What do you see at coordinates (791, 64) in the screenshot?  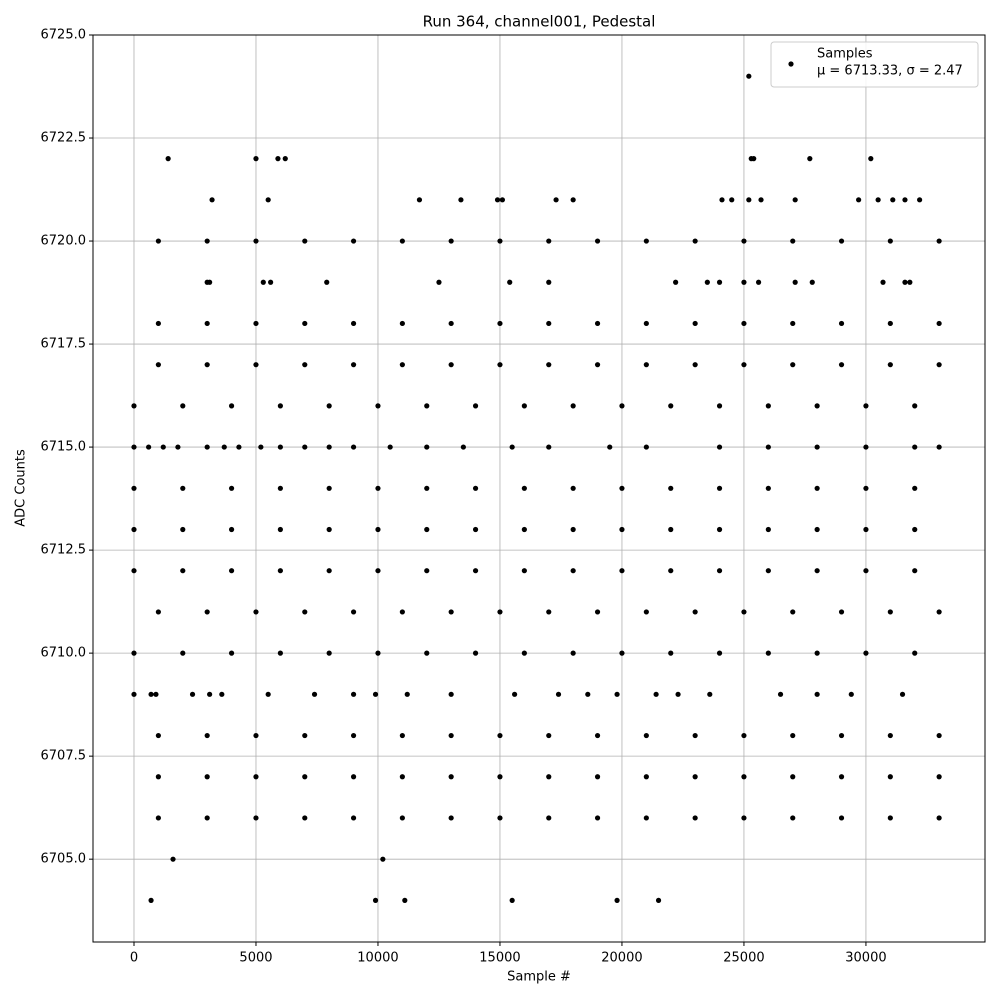 I see `legend-marker` at bounding box center [791, 64].